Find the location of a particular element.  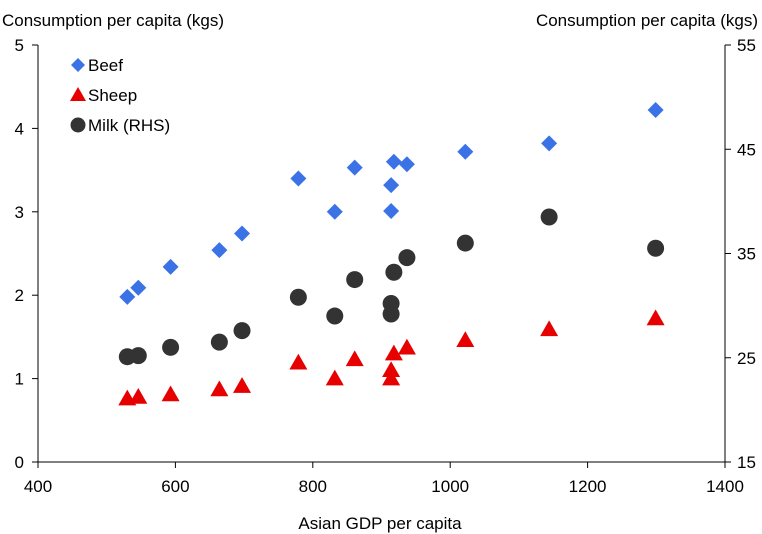

legend-label-beef: Beef is located at coordinates (105, 65).